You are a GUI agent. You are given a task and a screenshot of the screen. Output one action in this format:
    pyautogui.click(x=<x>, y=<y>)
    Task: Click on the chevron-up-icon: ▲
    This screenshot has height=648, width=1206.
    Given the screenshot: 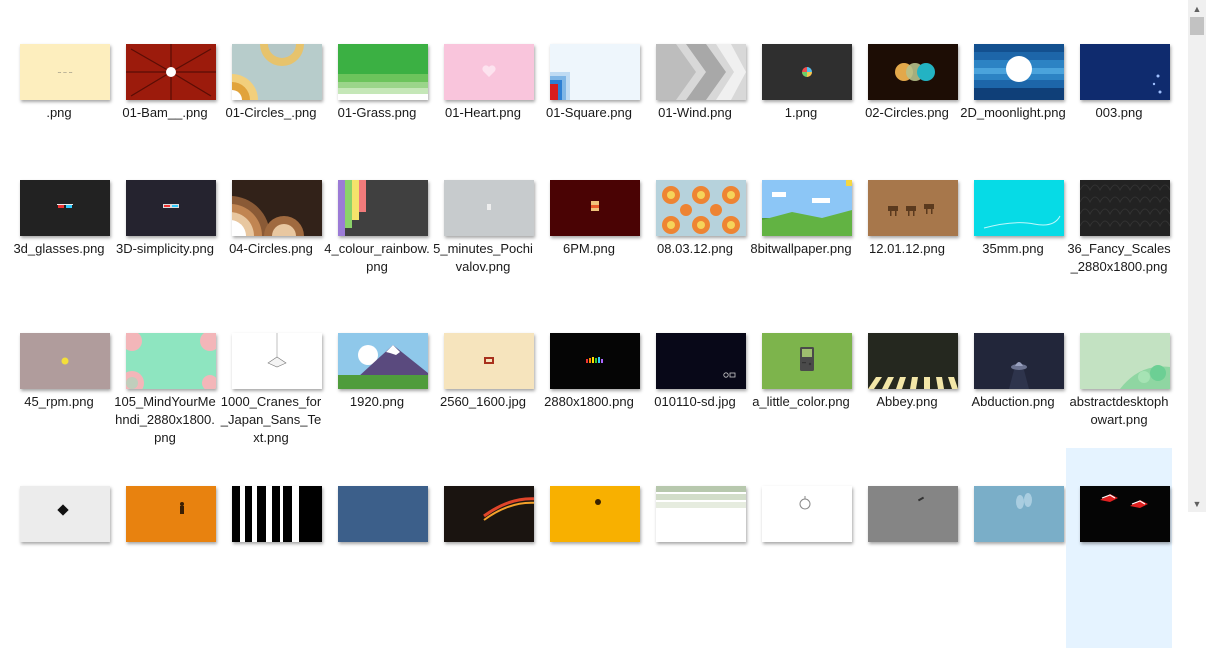 What is the action you would take?
    pyautogui.click(x=1197, y=8)
    